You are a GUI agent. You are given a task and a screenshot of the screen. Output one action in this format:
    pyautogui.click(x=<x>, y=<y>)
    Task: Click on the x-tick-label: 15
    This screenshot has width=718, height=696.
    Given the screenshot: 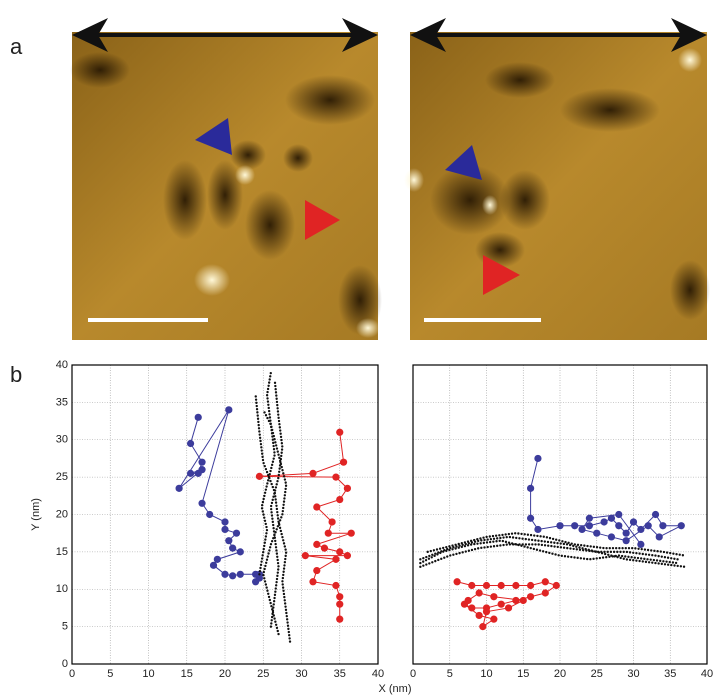 What is the action you would take?
    pyautogui.click(x=187, y=674)
    